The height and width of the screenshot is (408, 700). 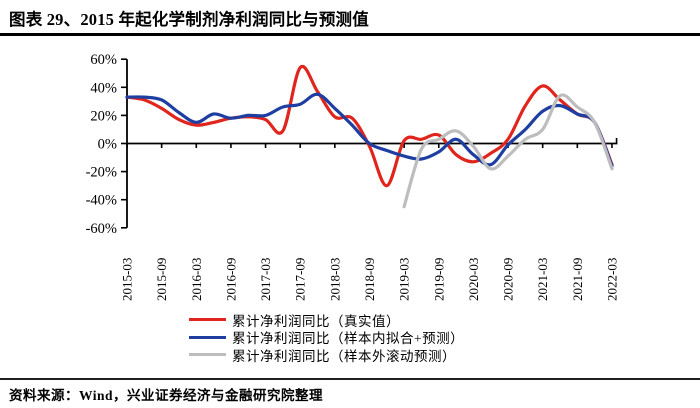 I want to click on x-axis-label: 2018-03, so click(x=334, y=279).